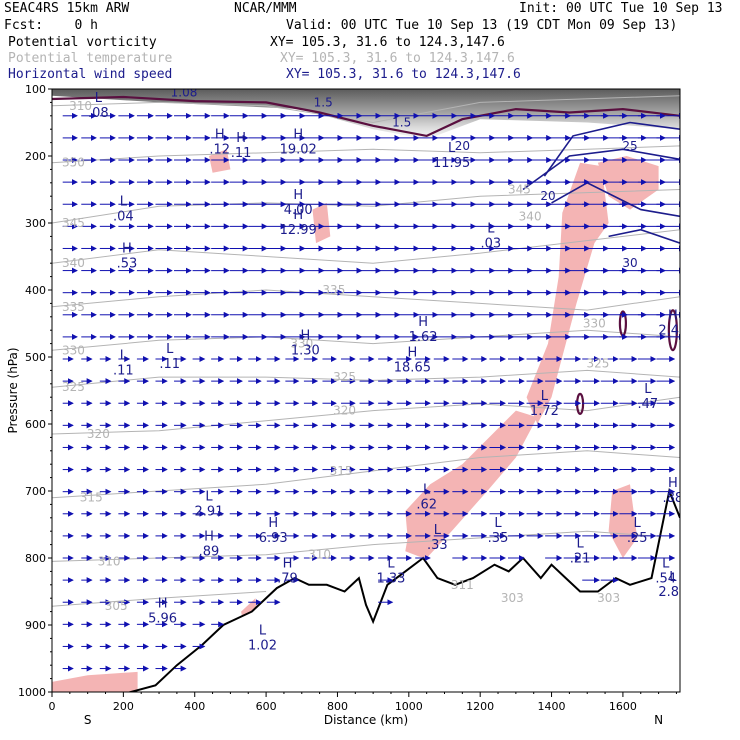 This screenshot has height=740, width=740. I want to click on field-xy-wind: XY= 105.3, 31.6 to 124.3,147.6, so click(403, 74).